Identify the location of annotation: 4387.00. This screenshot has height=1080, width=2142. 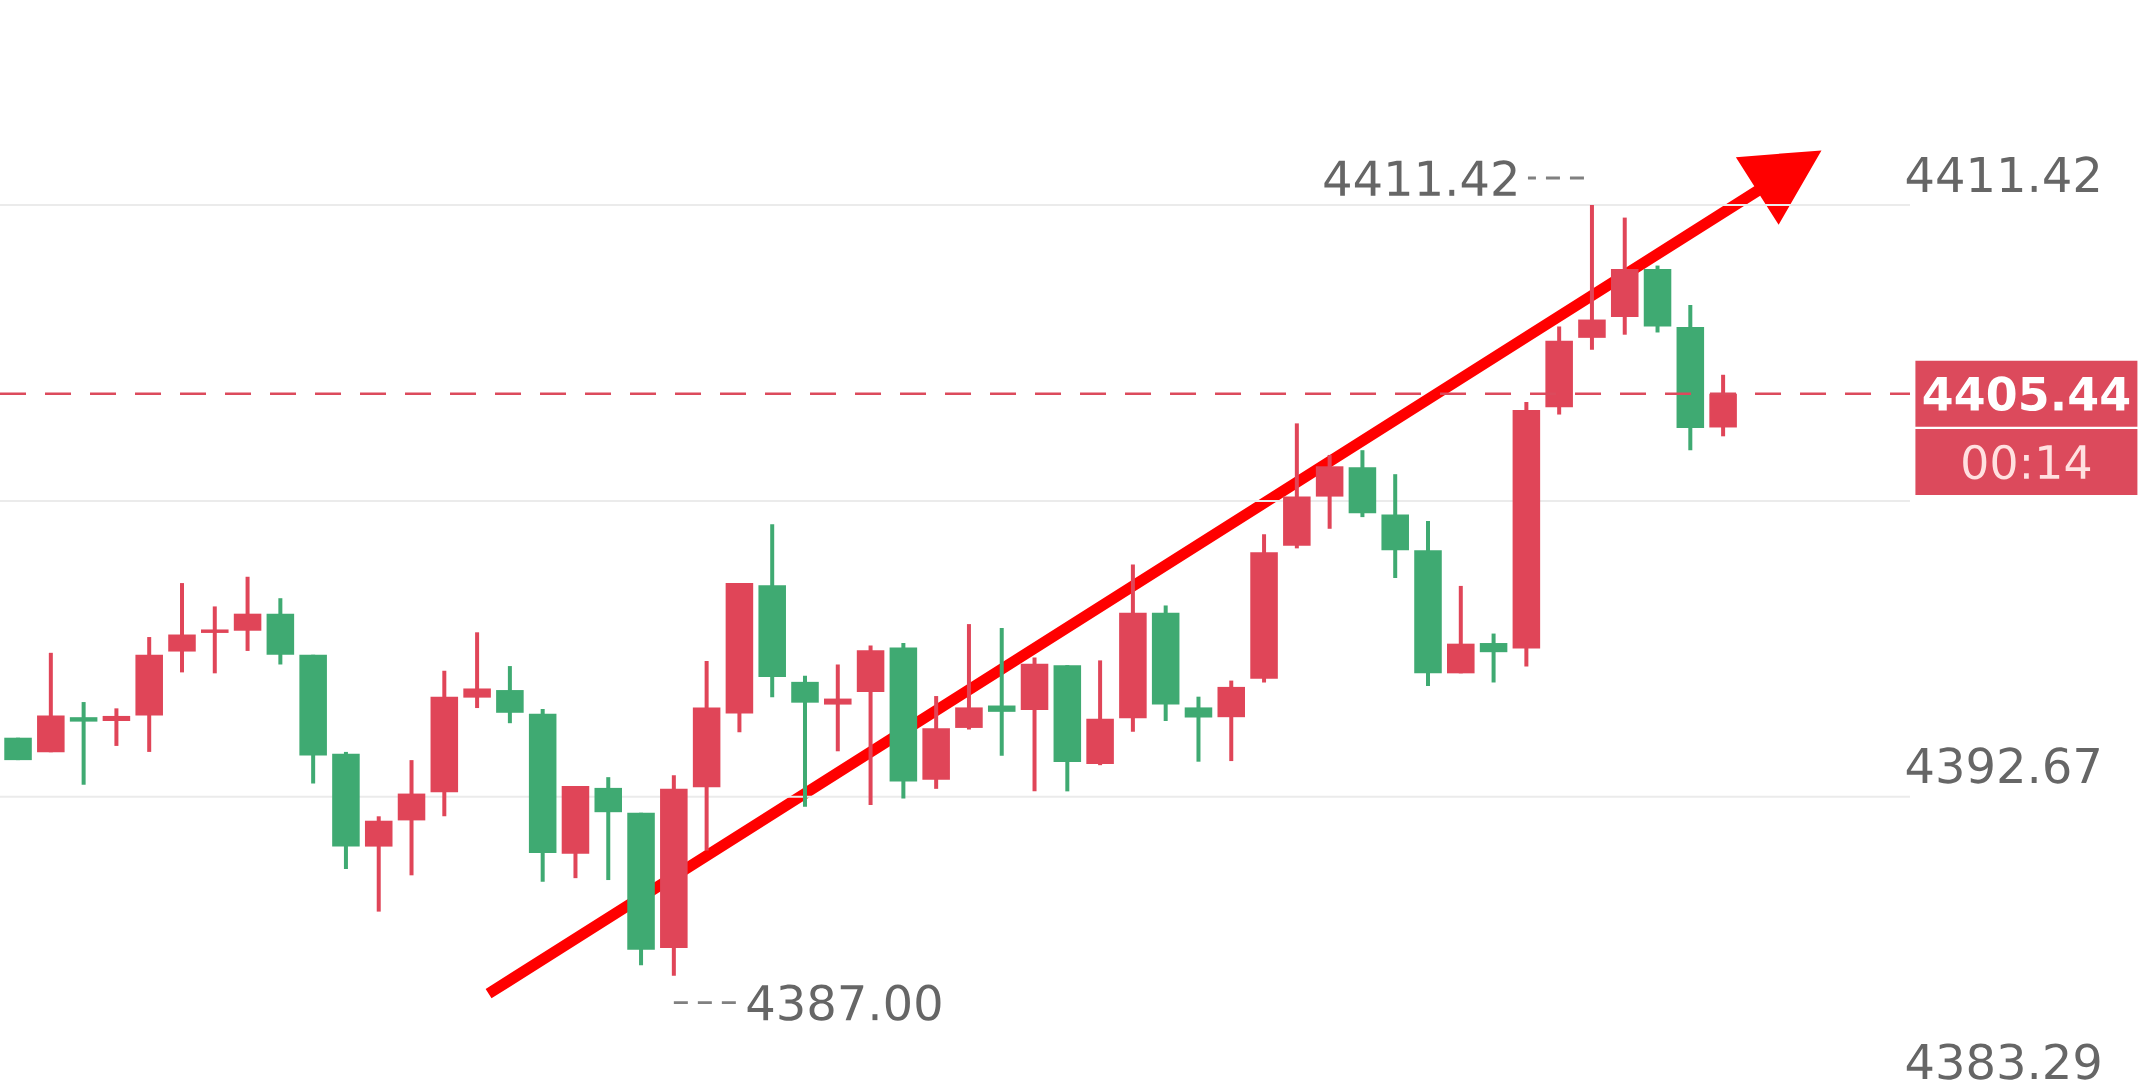
(844, 1002).